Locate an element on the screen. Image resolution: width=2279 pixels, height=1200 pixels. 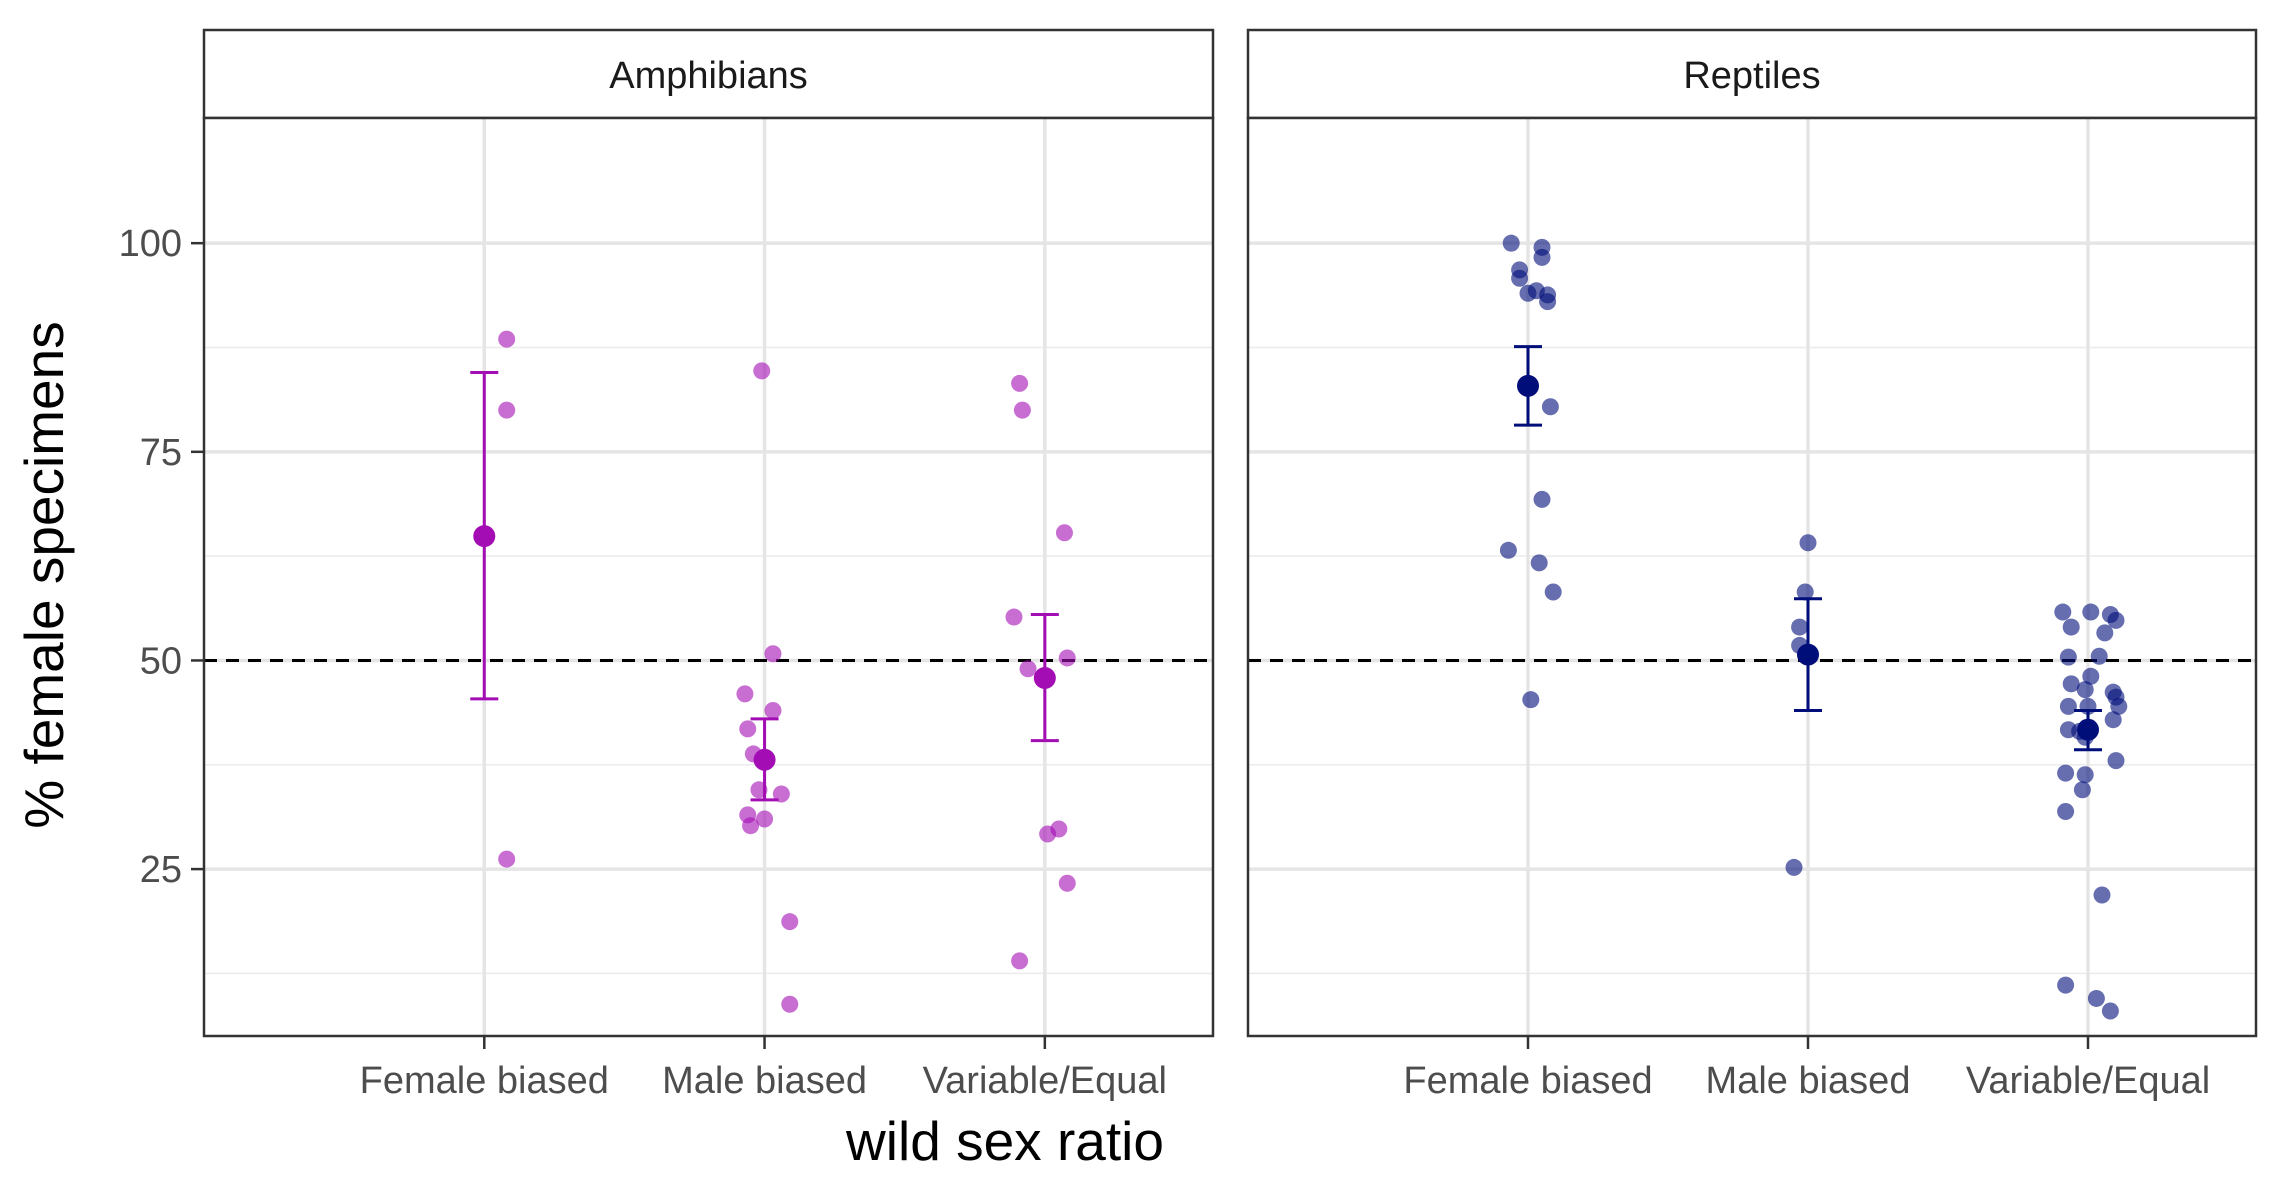
x-axis-reptiles: Female biased Male biased Variable/Equal is located at coordinates (1806, 1069).